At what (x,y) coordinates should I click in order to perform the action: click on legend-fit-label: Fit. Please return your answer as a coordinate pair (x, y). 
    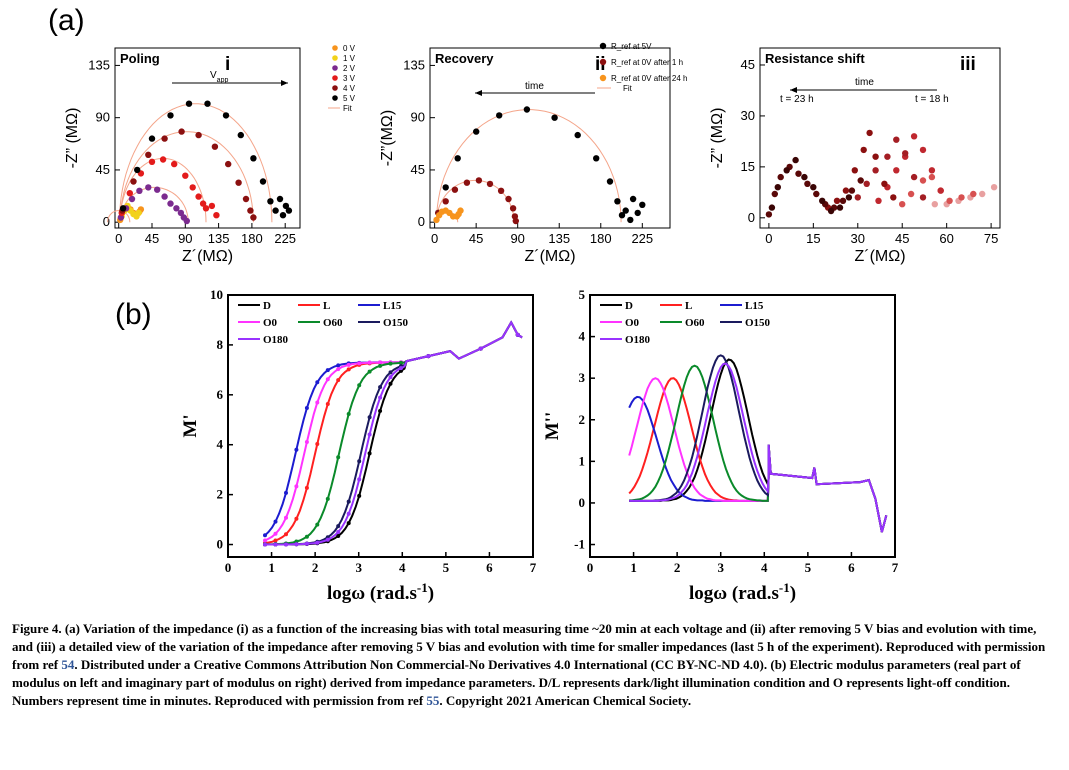
    Looking at the image, I should click on (628, 88).